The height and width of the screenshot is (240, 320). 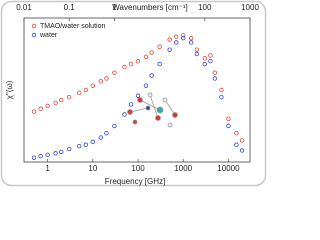 I want to click on legend-label: water, so click(x=48, y=35).